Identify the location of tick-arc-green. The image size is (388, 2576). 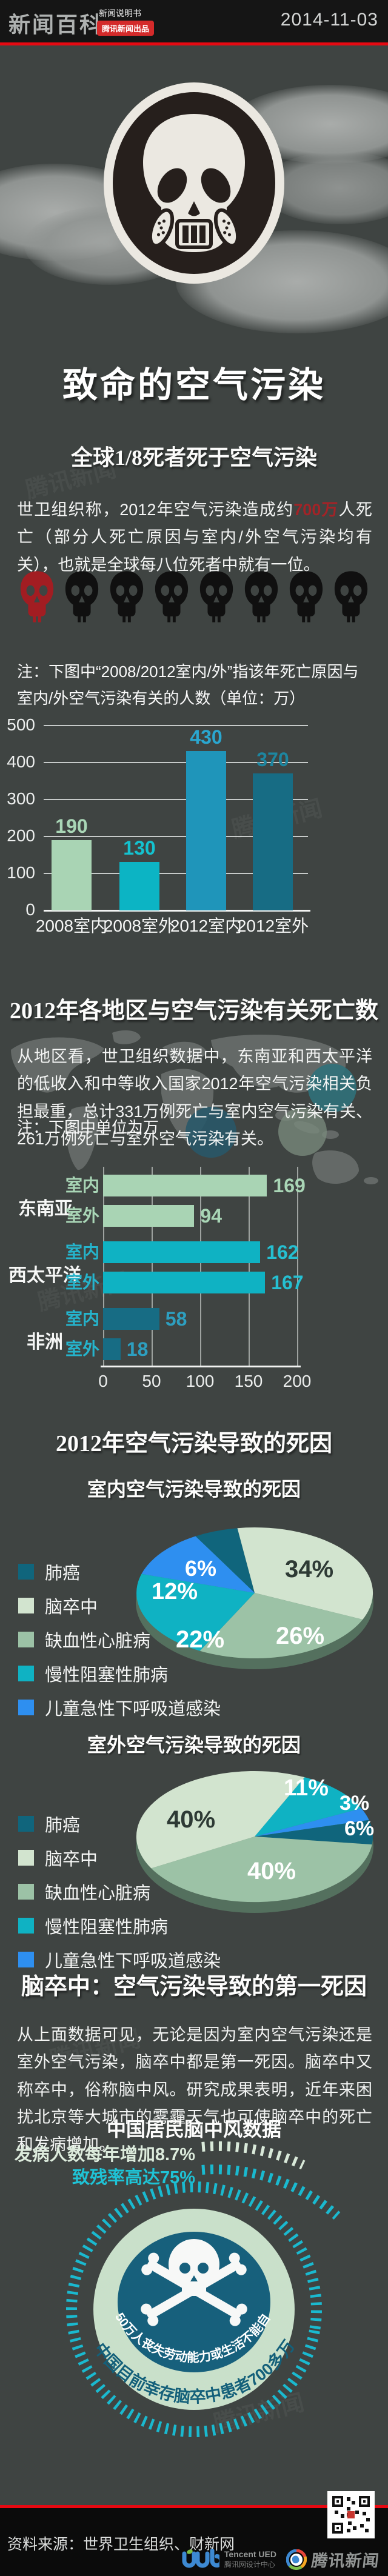
(253, 2155).